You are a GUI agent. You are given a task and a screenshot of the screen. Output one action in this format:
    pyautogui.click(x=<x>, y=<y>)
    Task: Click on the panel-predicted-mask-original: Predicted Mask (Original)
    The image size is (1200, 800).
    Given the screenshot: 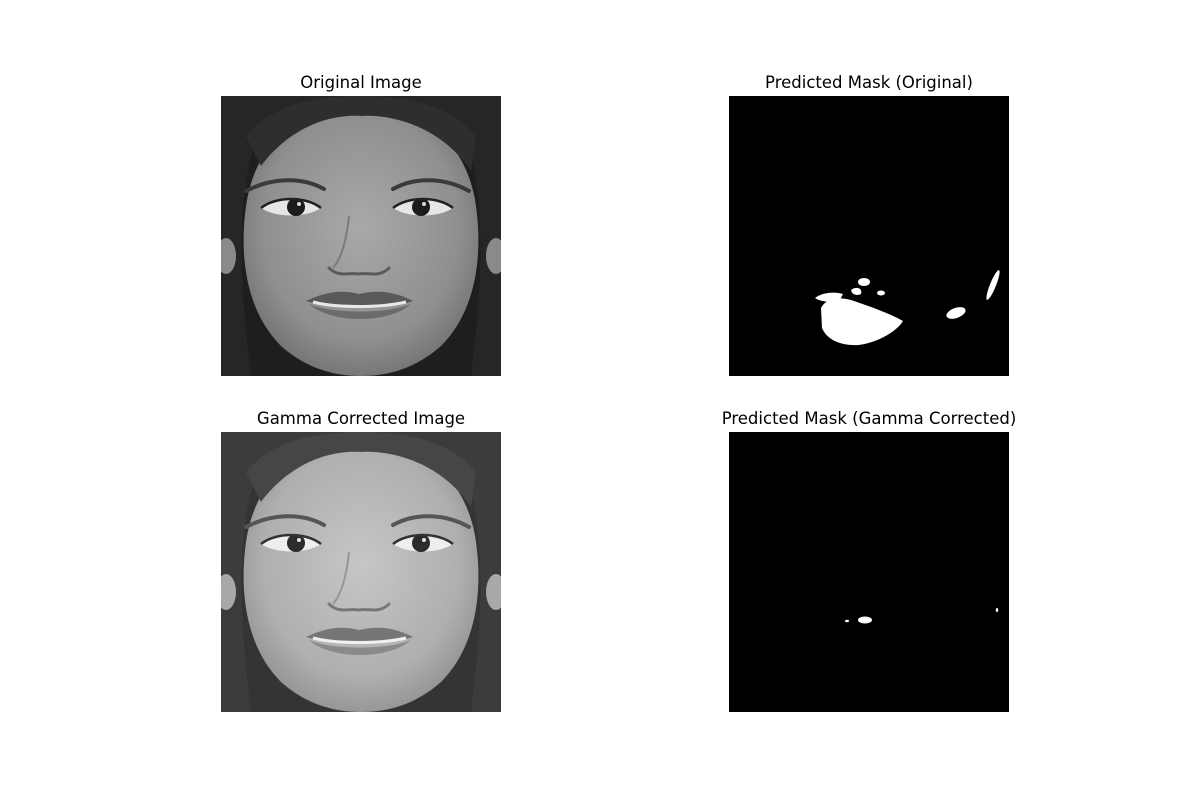 What is the action you would take?
    pyautogui.click(x=869, y=232)
    